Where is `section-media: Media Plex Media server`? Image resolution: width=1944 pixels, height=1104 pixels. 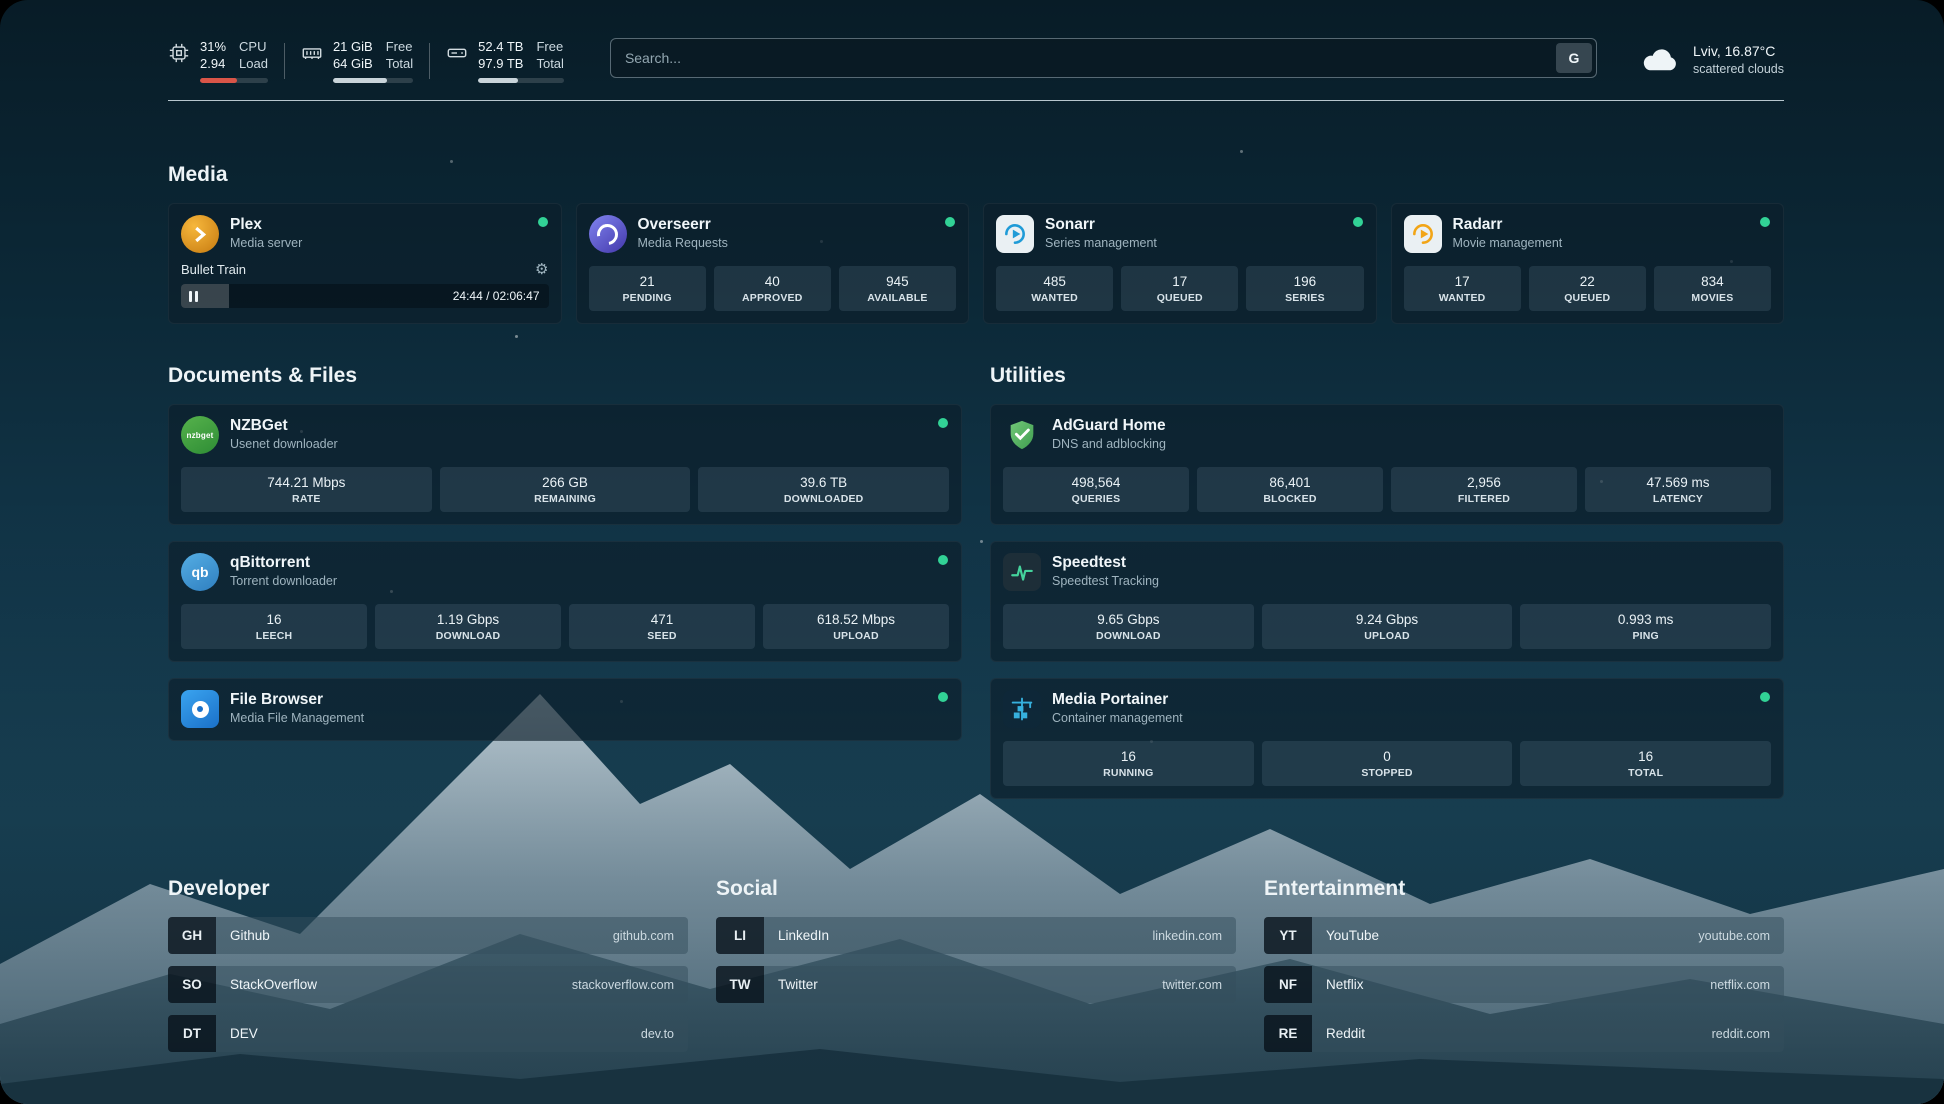
section-media: Media Plex Media server is located at coordinates (976, 243).